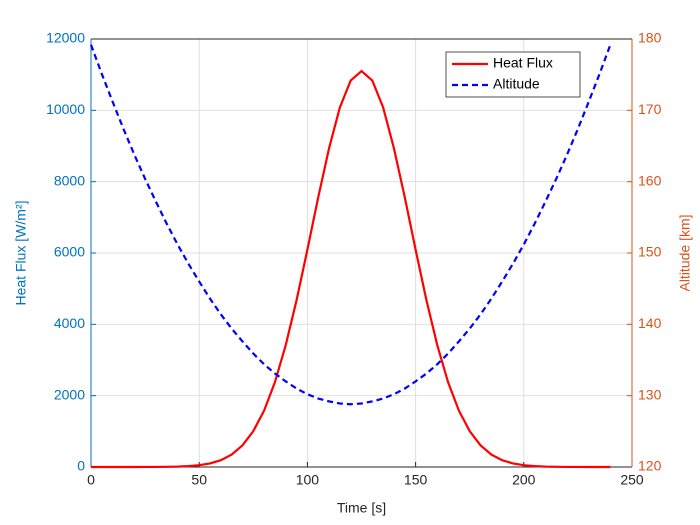 This screenshot has height=525, width=700. What do you see at coordinates (524, 480) in the screenshot?
I see `x-tick-label: 200` at bounding box center [524, 480].